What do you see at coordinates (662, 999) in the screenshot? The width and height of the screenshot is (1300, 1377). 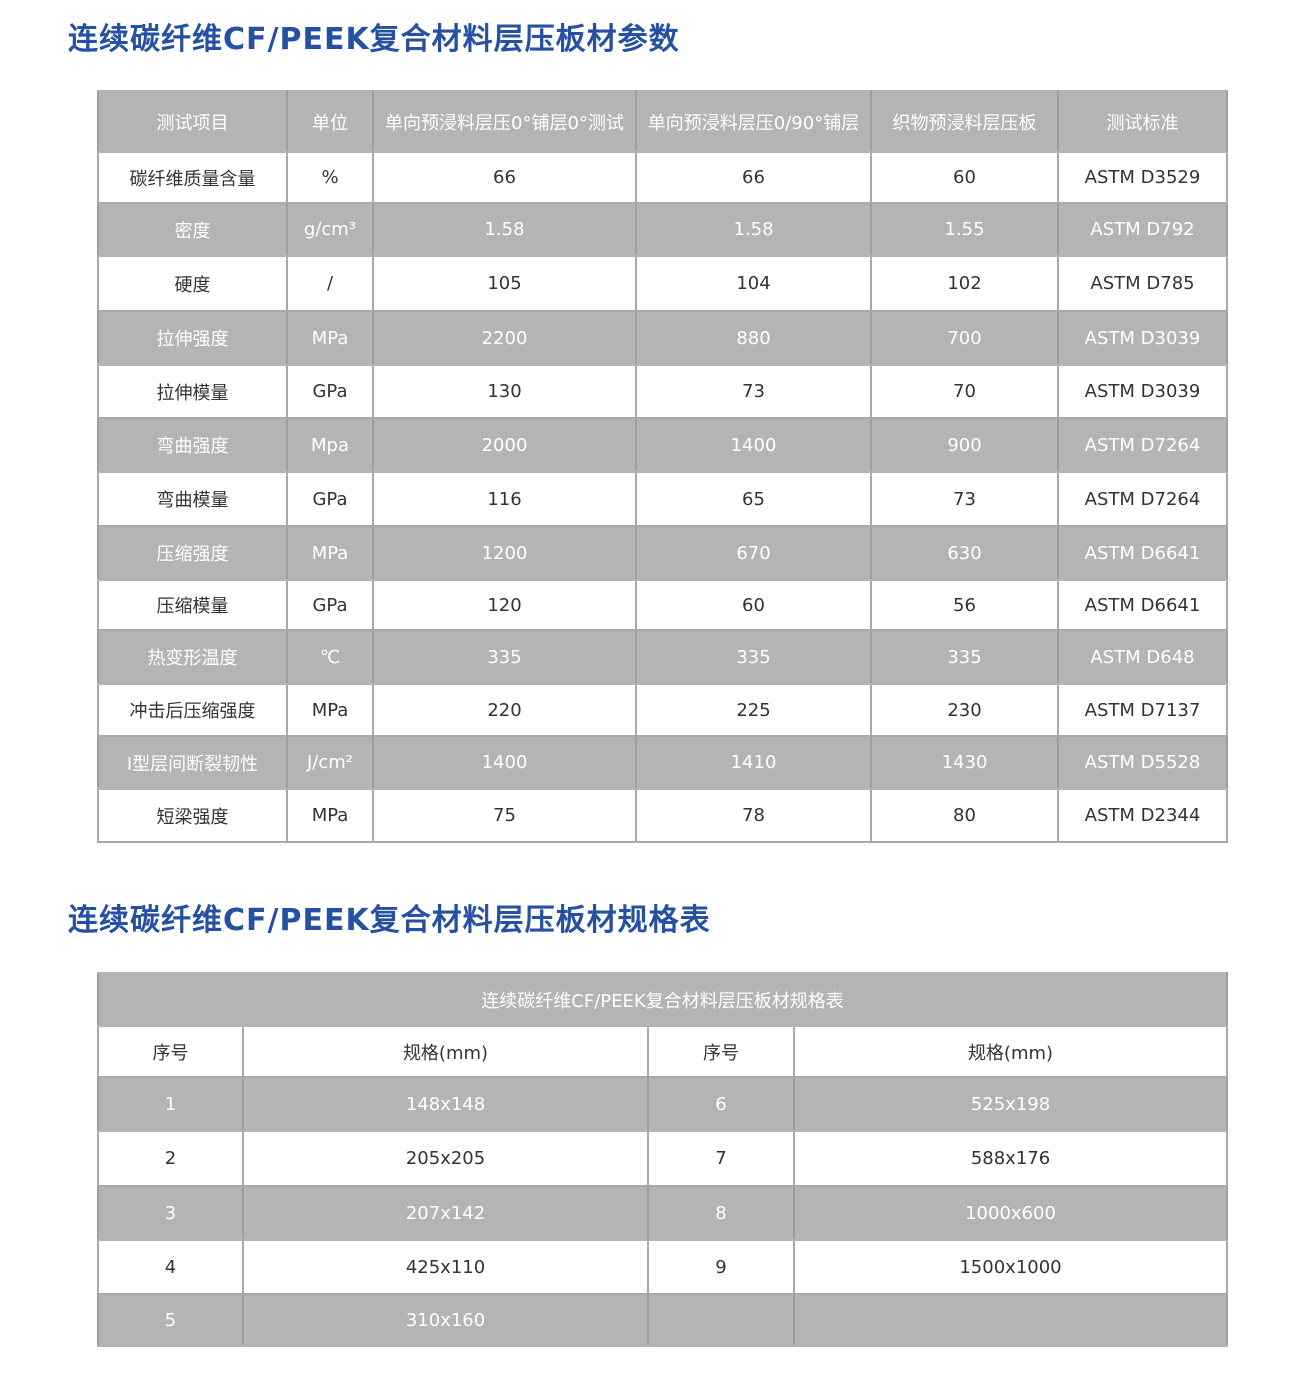 I see `caption-row: 连续碳纤维CF/PEEK复合材料层压板材规格表` at bounding box center [662, 999].